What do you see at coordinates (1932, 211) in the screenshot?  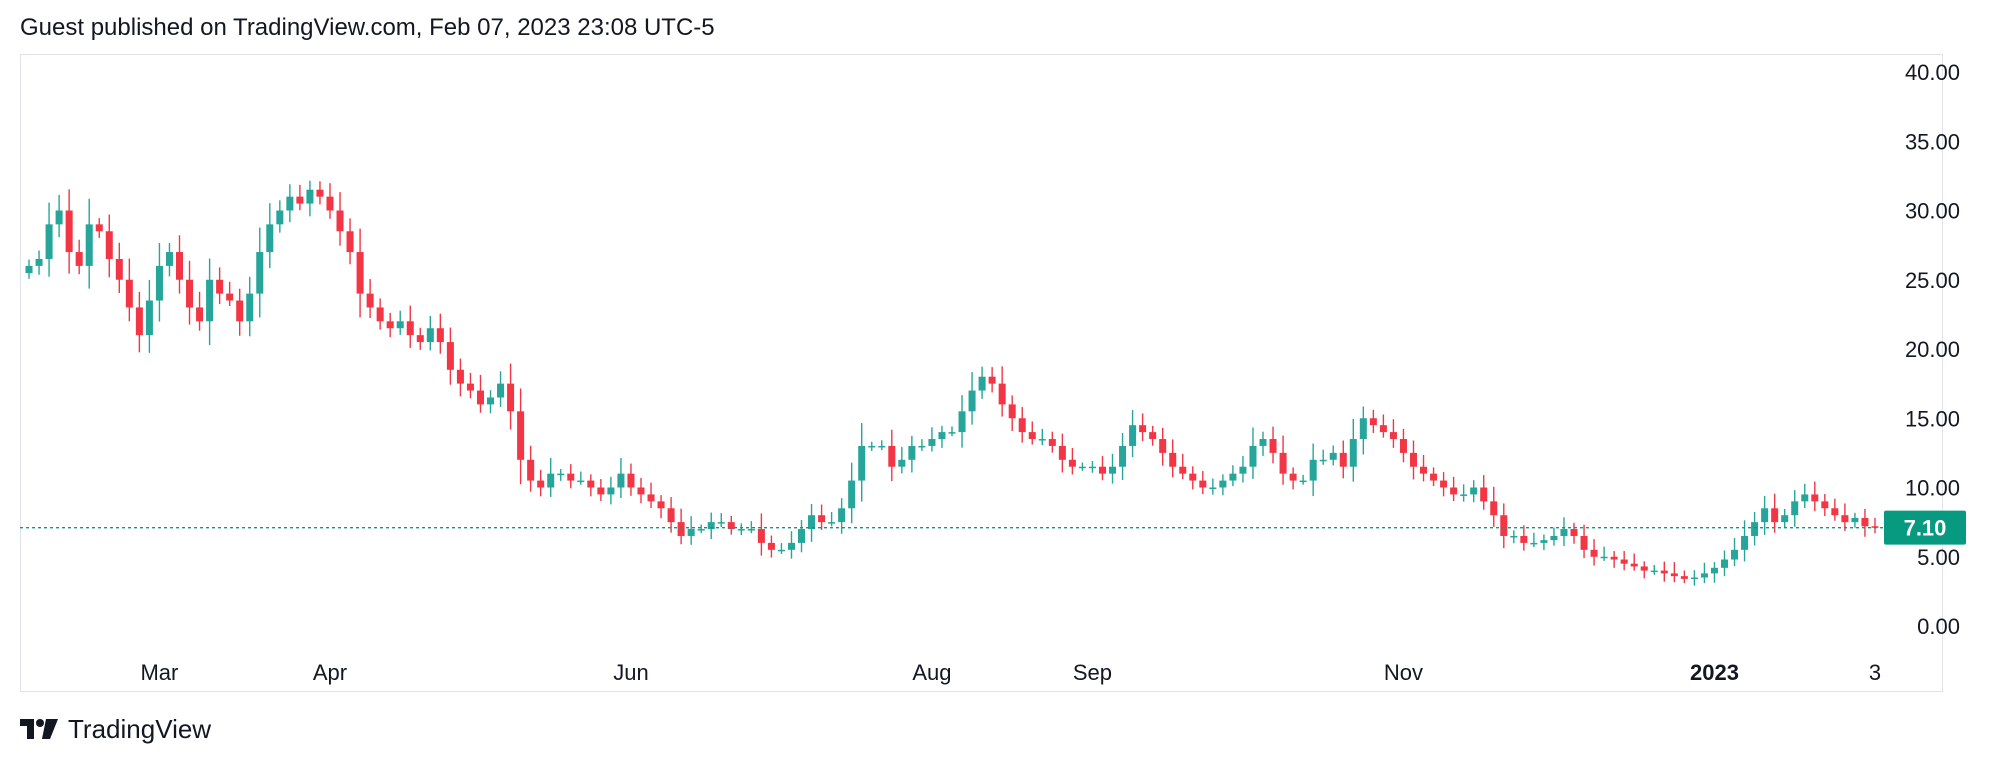 I see `y-tick-label: 30.00` at bounding box center [1932, 211].